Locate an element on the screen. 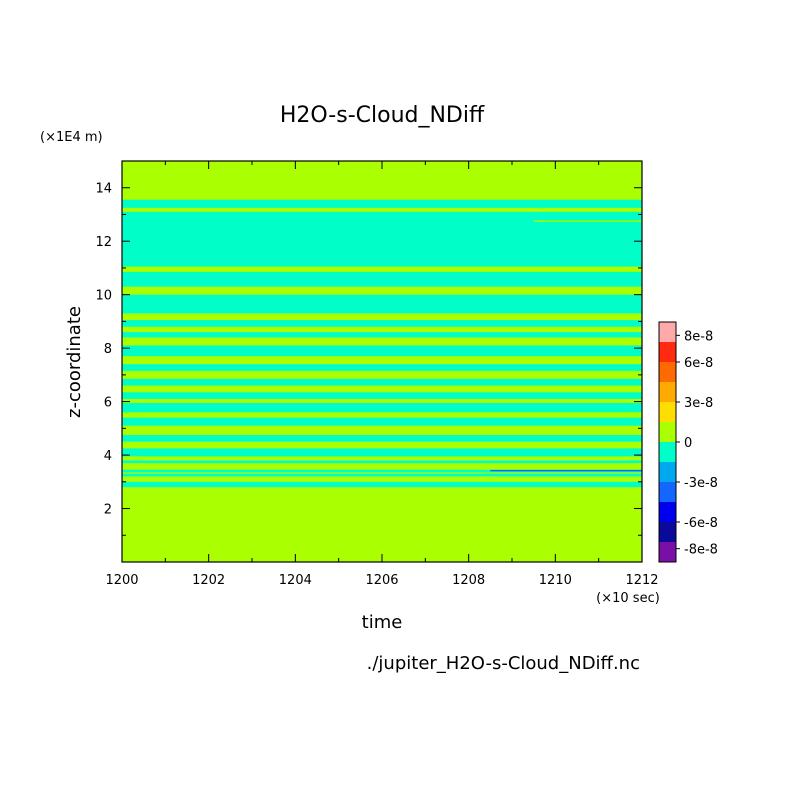 This screenshot has height=804, width=804. colorbar-tick-label-1: 6e-8 is located at coordinates (698, 363).